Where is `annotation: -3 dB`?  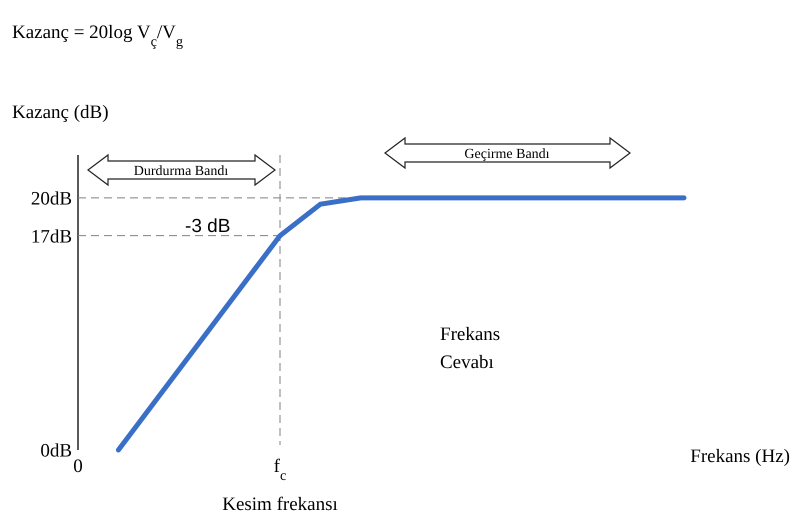 annotation: -3 dB is located at coordinates (207, 226).